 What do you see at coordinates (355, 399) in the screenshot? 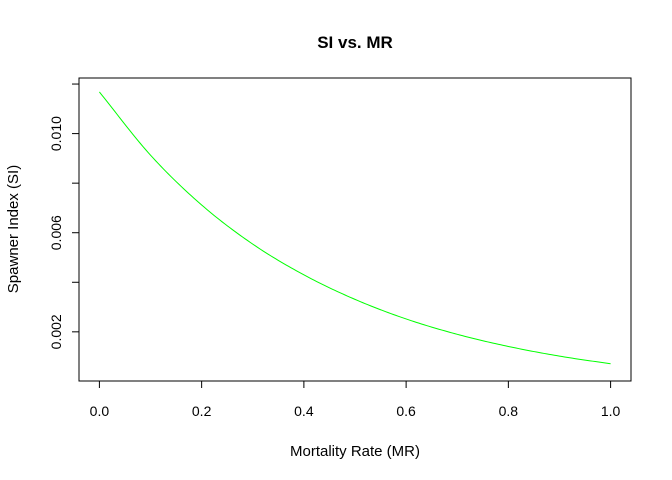
I see `x-axis: 0.0 0.2 0.4 0.6 0.8 1.0` at bounding box center [355, 399].